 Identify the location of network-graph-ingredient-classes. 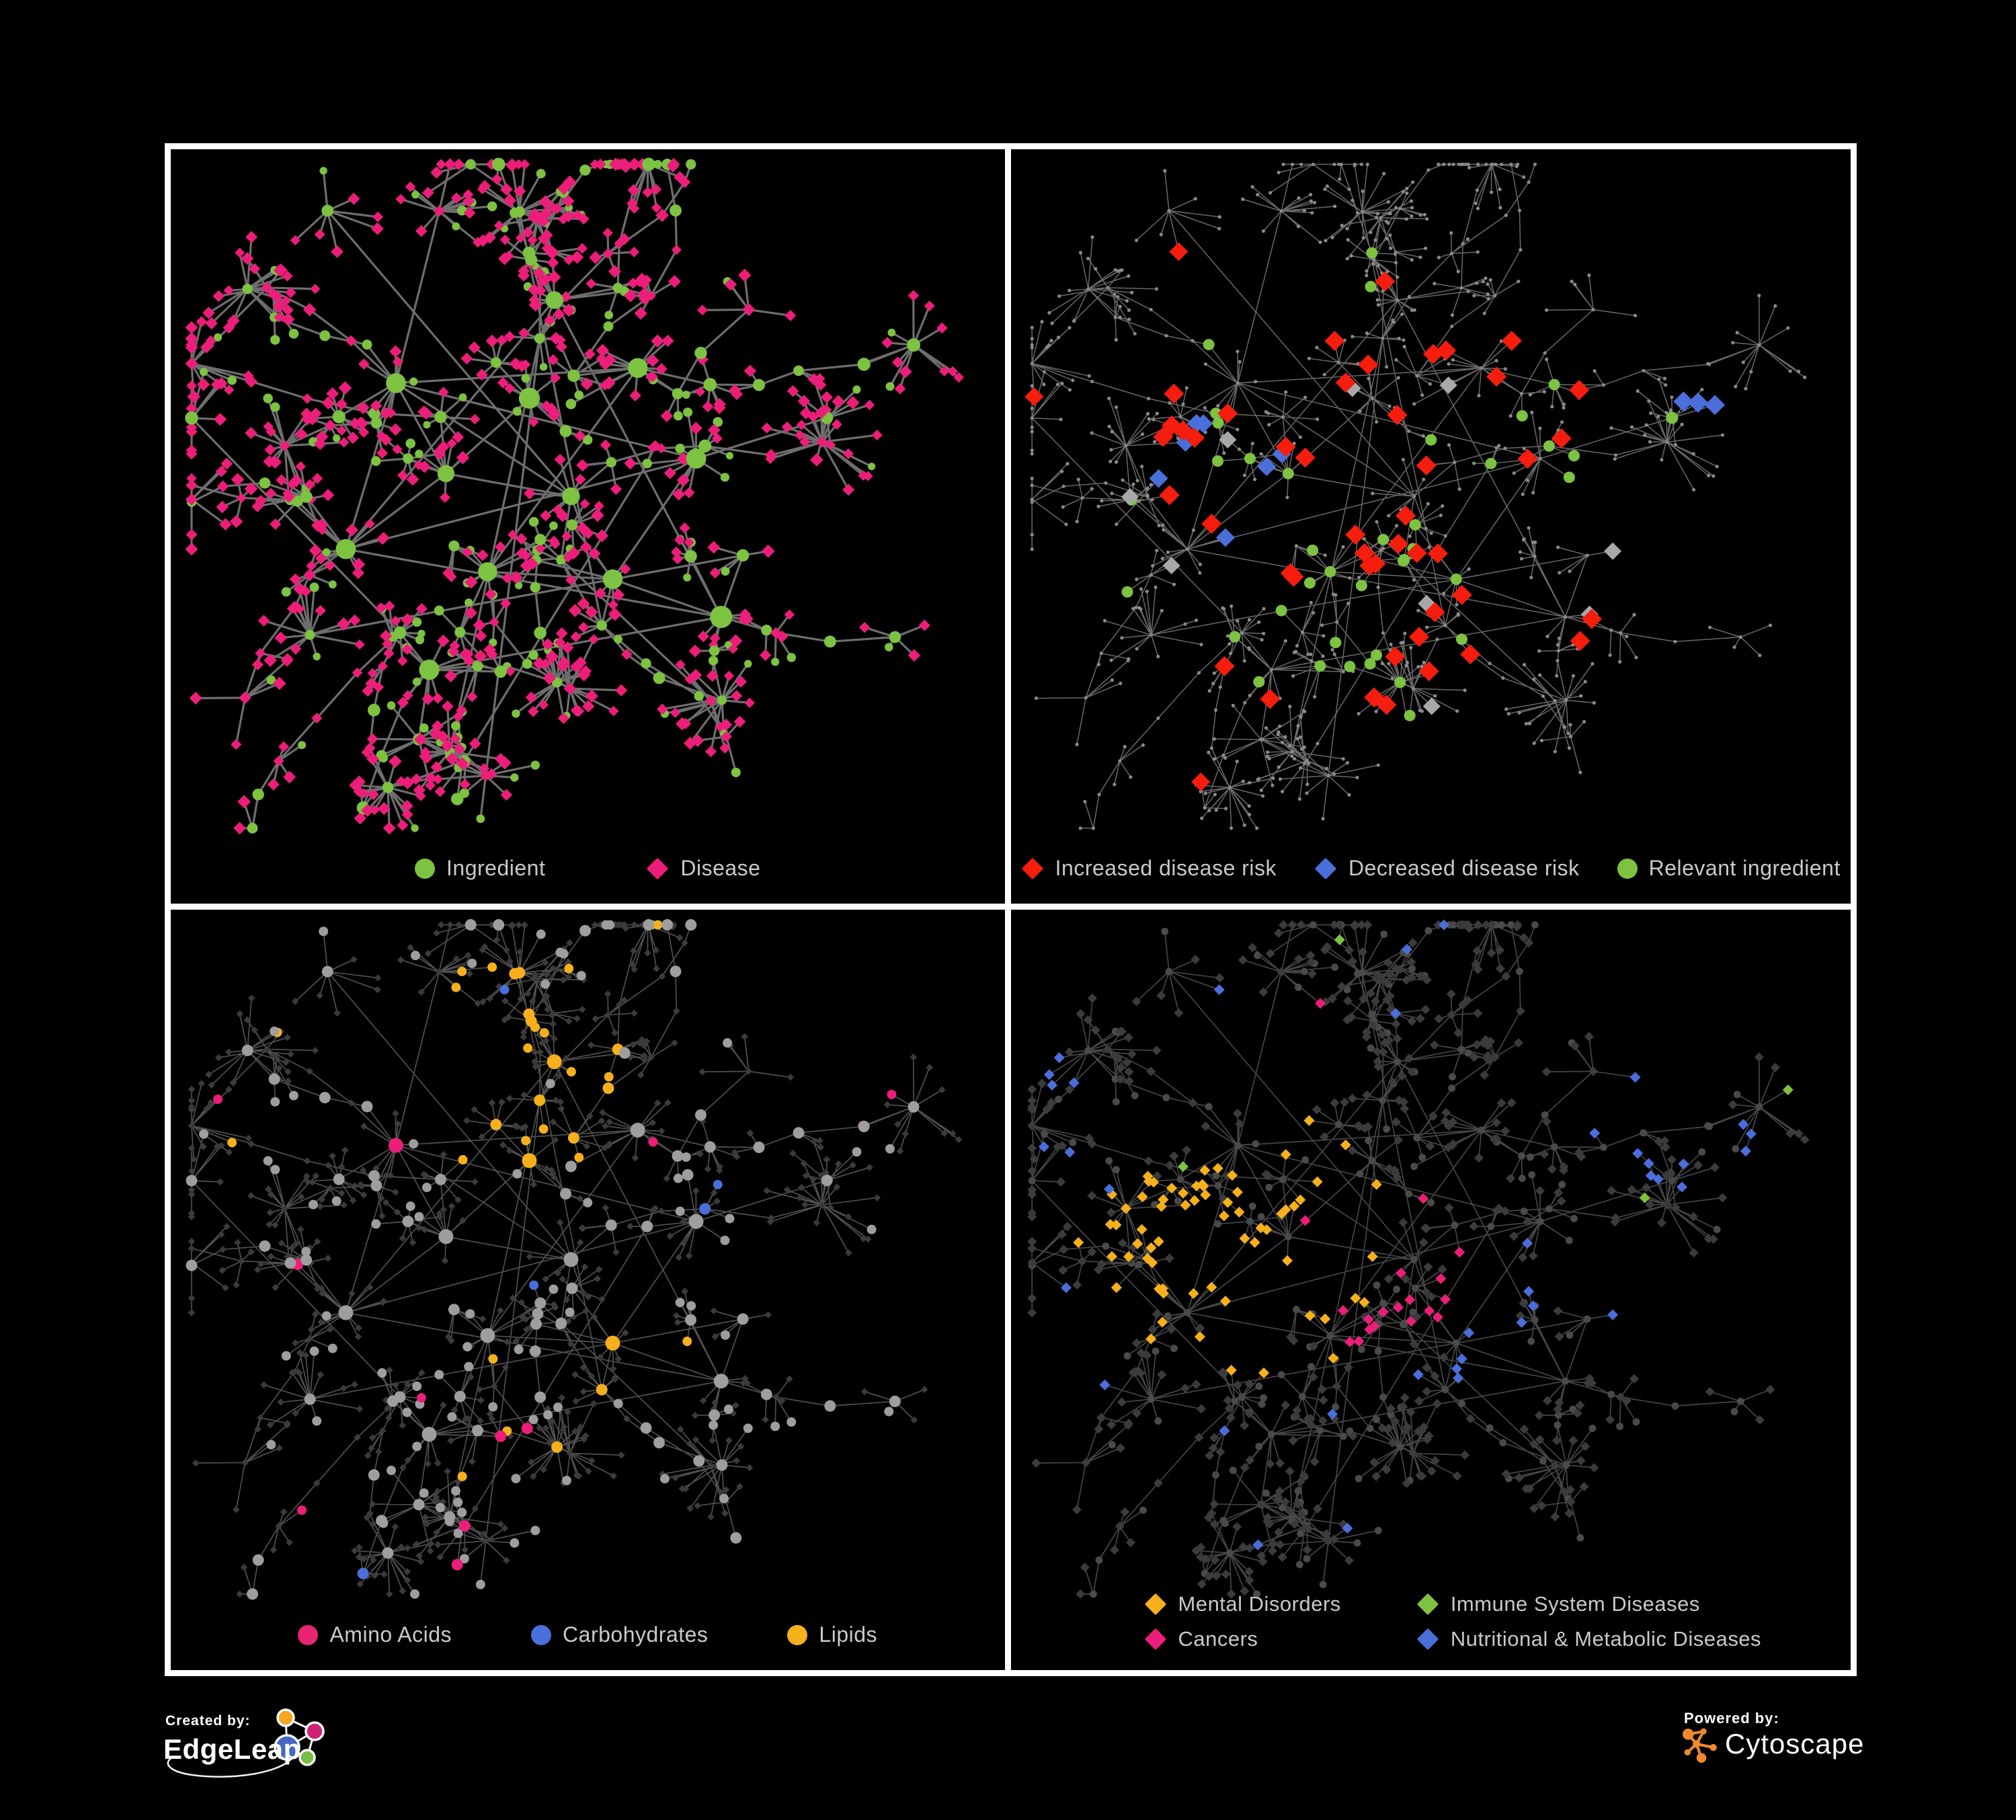
(574, 1259).